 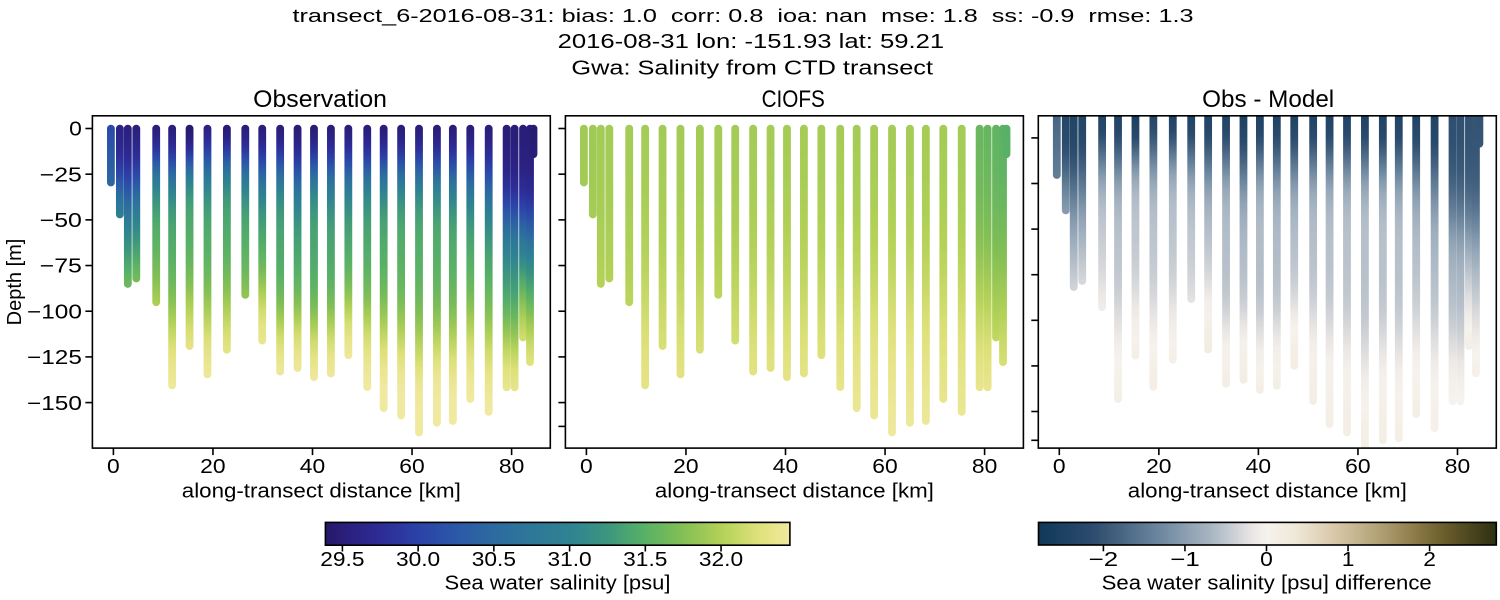 What do you see at coordinates (342, 560) in the screenshot?
I see `svg-text: 29.5` at bounding box center [342, 560].